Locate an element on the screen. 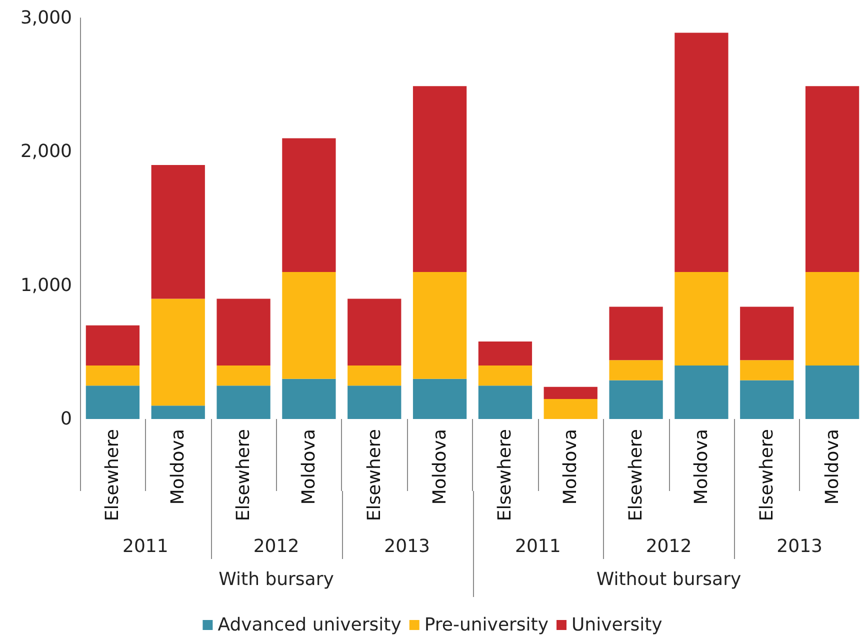 This screenshot has height=639, width=865. y-tick-label: 1,000 is located at coordinates (46, 285).